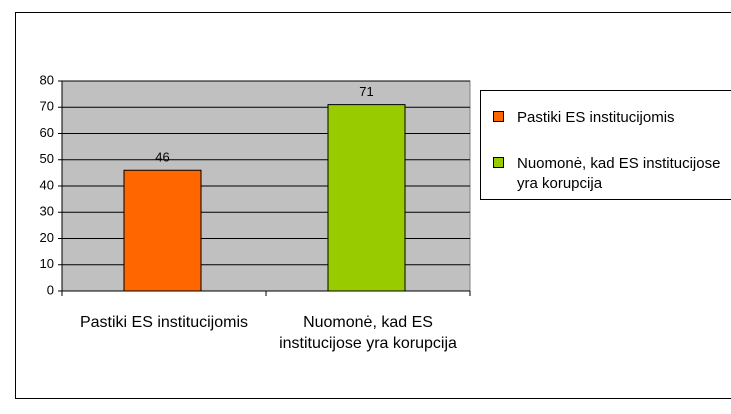 The width and height of the screenshot is (731, 414). I want to click on y-tick-label: 10, so click(47, 263).